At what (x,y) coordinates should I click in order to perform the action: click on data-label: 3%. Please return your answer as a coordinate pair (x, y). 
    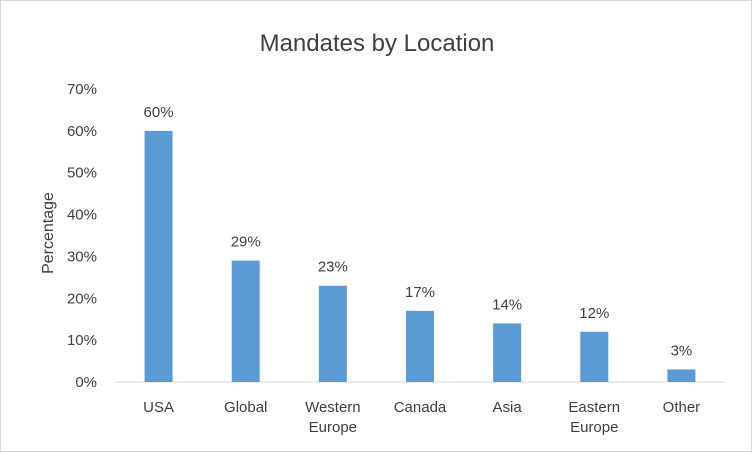
    Looking at the image, I should click on (682, 350).